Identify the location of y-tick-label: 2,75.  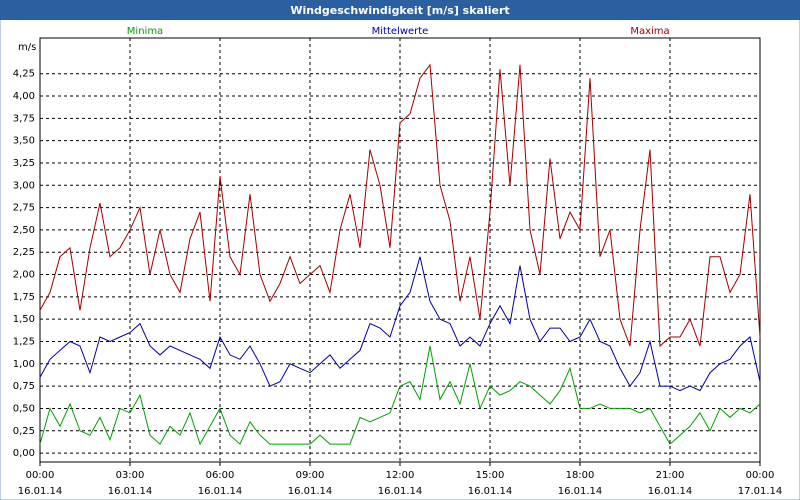
(24, 208).